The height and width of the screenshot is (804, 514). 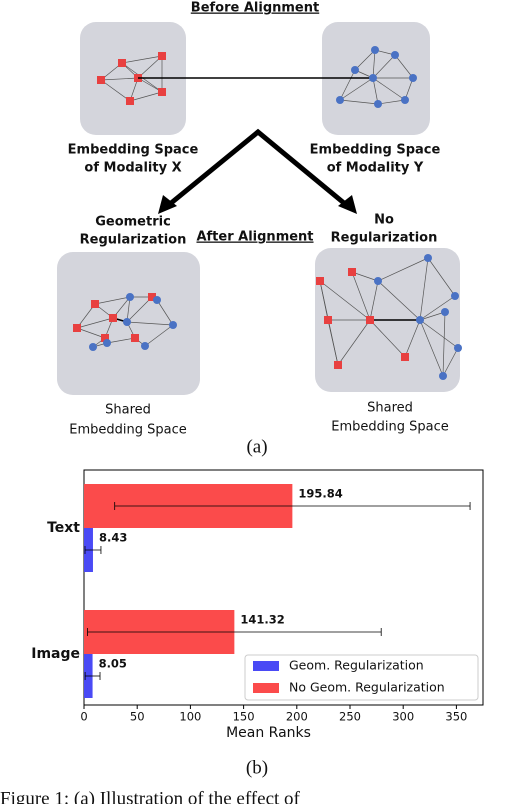 What do you see at coordinates (384, 220) in the screenshot?
I see `label: No` at bounding box center [384, 220].